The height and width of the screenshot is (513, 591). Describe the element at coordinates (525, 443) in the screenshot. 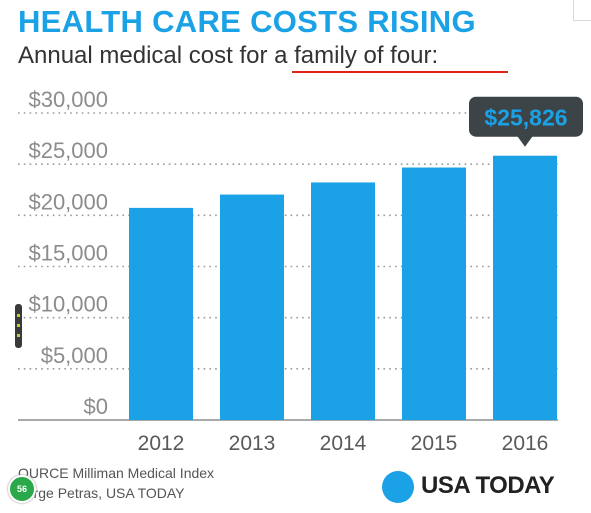

I see `x-tick-label: 2016` at that location.